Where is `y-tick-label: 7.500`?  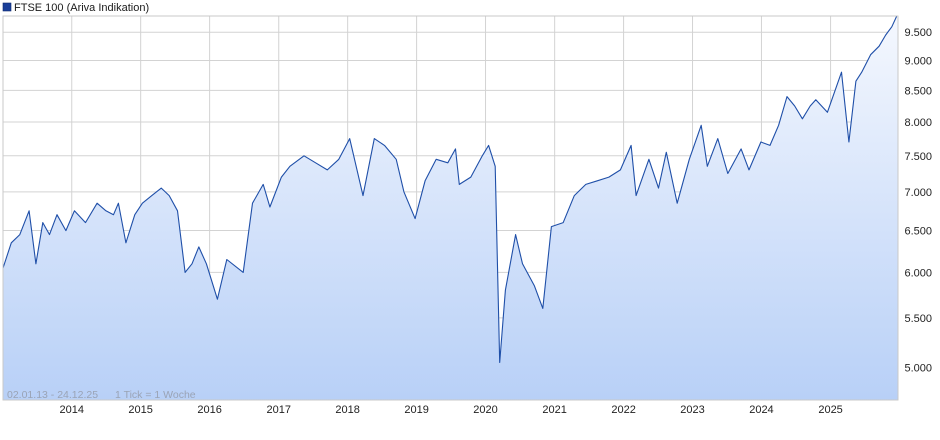 y-tick-label: 7.500 is located at coordinates (918, 157).